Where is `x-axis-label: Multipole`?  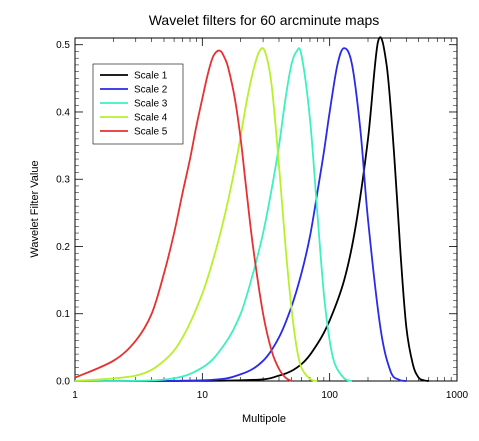
x-axis-label: Multipole is located at coordinates (264, 419).